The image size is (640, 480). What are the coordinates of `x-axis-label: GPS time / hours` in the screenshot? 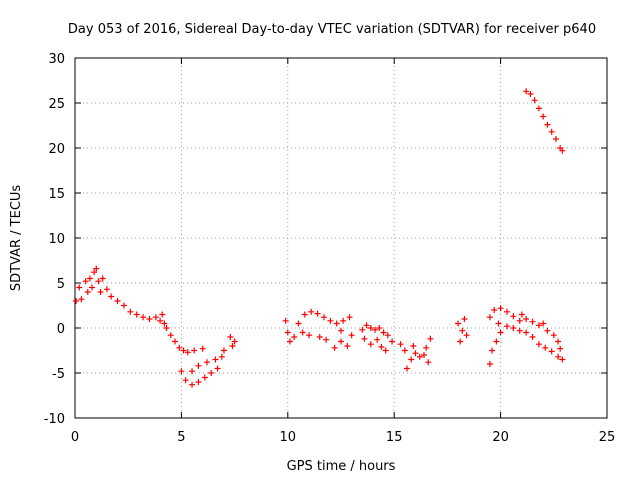 It's located at (341, 466).